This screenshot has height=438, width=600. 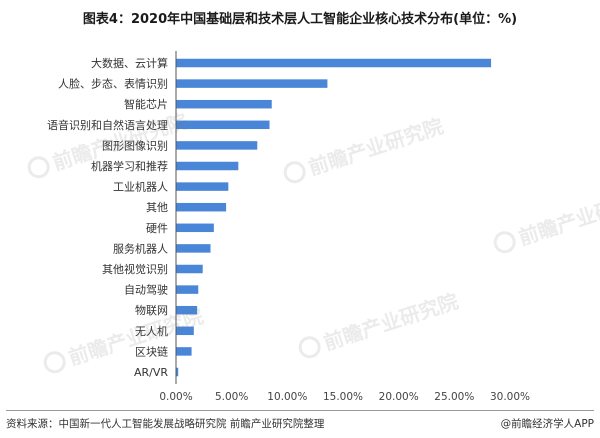 What do you see at coordinates (129, 63) in the screenshot?
I see `category-label: 大数据、云计算` at bounding box center [129, 63].